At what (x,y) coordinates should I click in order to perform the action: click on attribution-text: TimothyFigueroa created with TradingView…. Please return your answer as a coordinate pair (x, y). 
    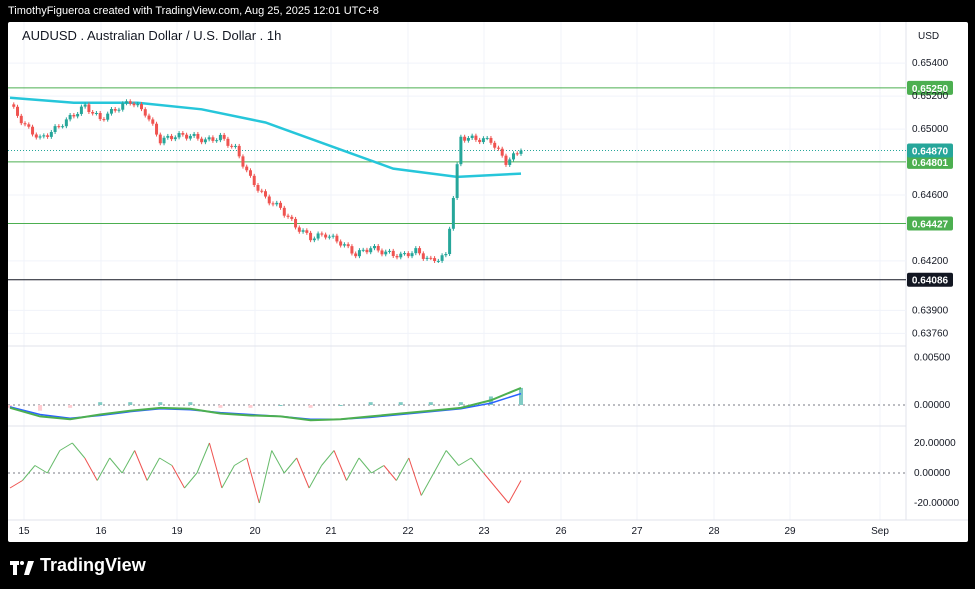
    Looking at the image, I should click on (193, 11).